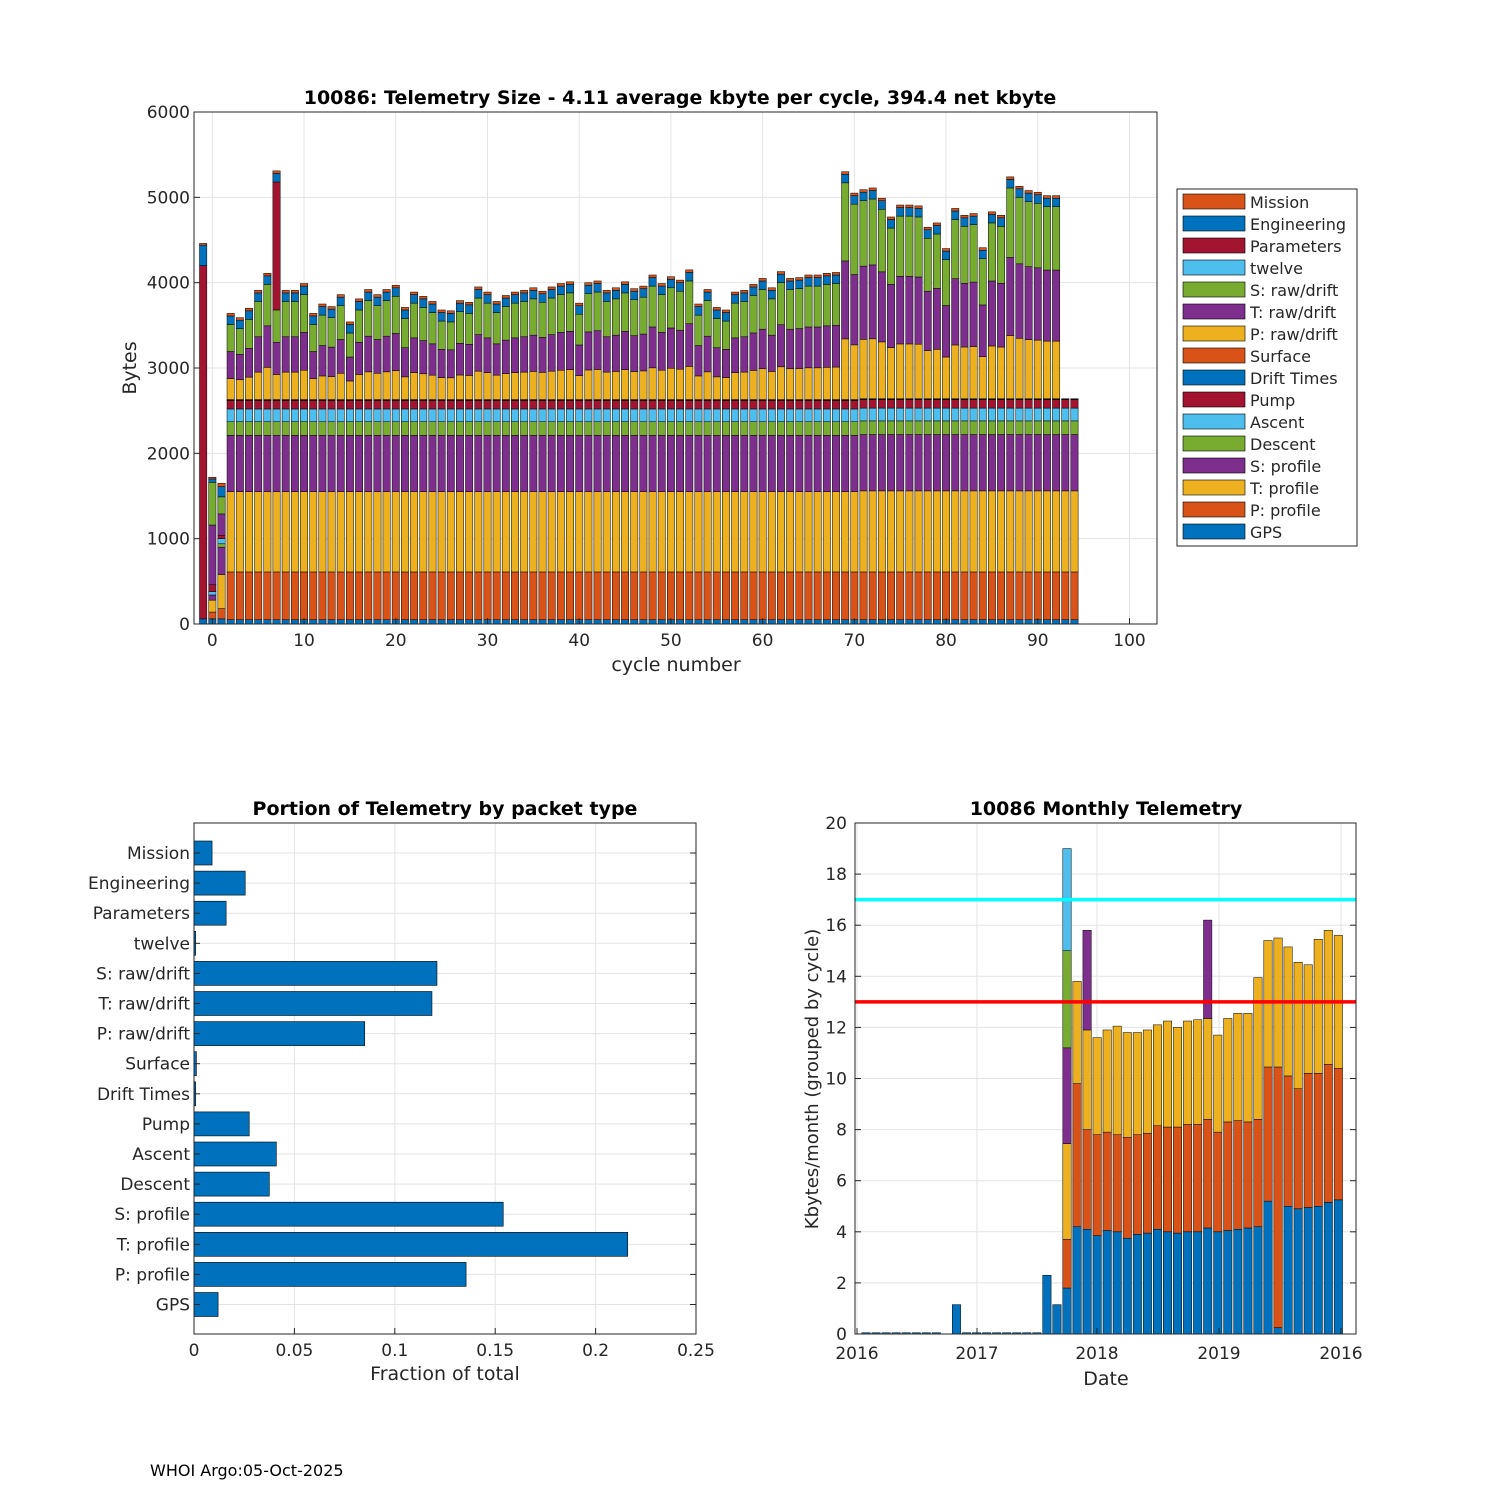 This screenshot has width=1500, height=1500. Describe the element at coordinates (1283, 444) in the screenshot. I see `legend-label: Descent` at that location.